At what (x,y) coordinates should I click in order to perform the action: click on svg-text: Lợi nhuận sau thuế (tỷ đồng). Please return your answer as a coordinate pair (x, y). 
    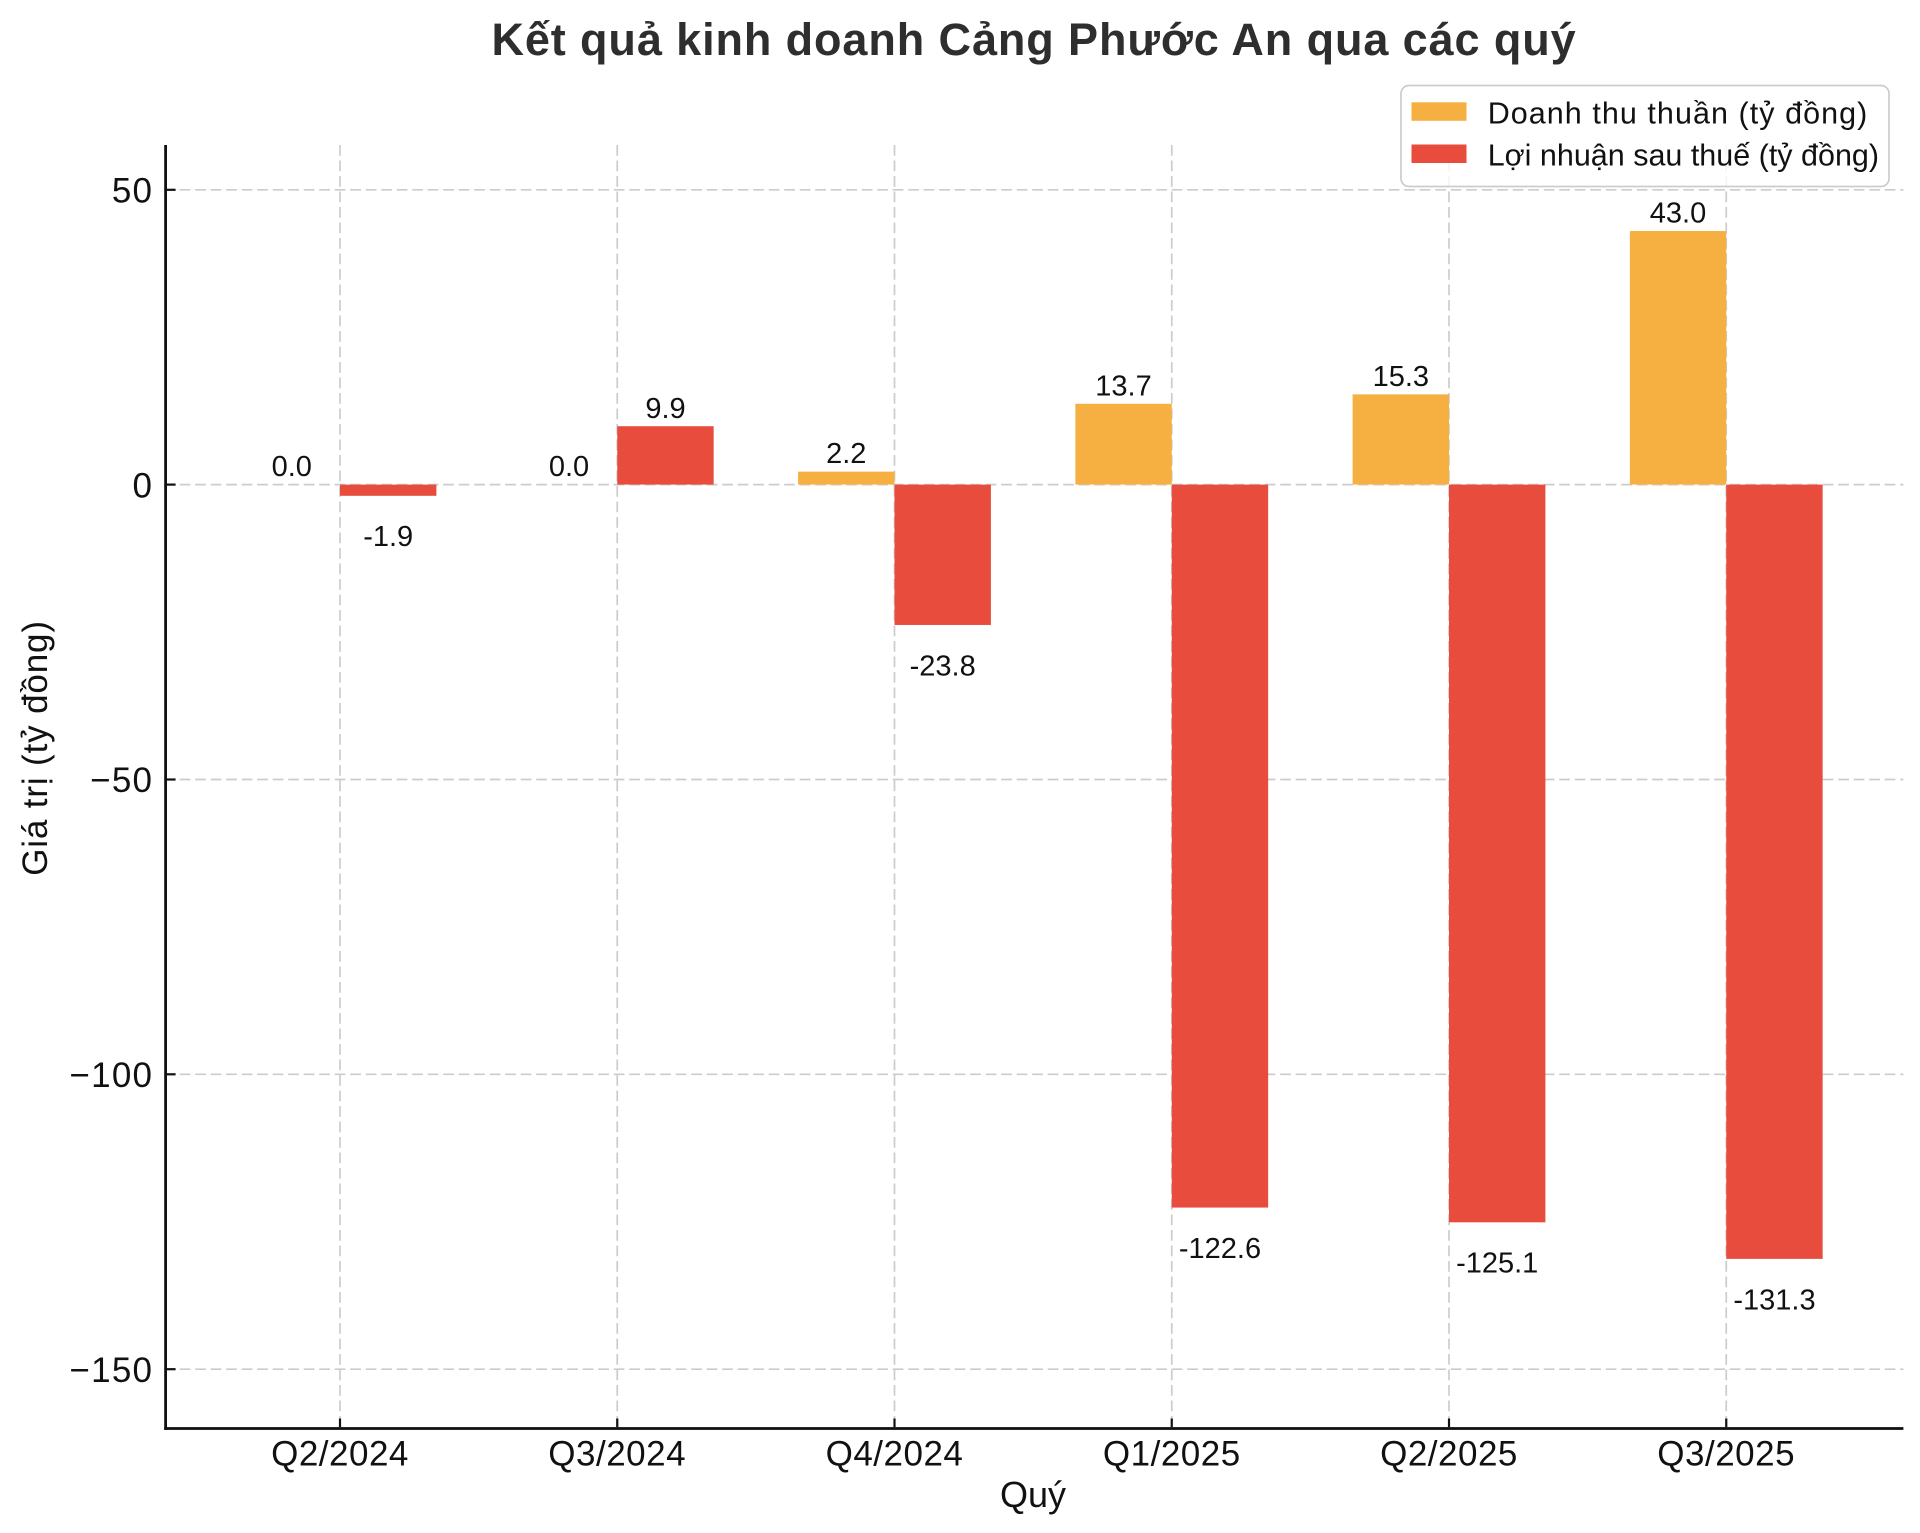
    Looking at the image, I should click on (1683, 156).